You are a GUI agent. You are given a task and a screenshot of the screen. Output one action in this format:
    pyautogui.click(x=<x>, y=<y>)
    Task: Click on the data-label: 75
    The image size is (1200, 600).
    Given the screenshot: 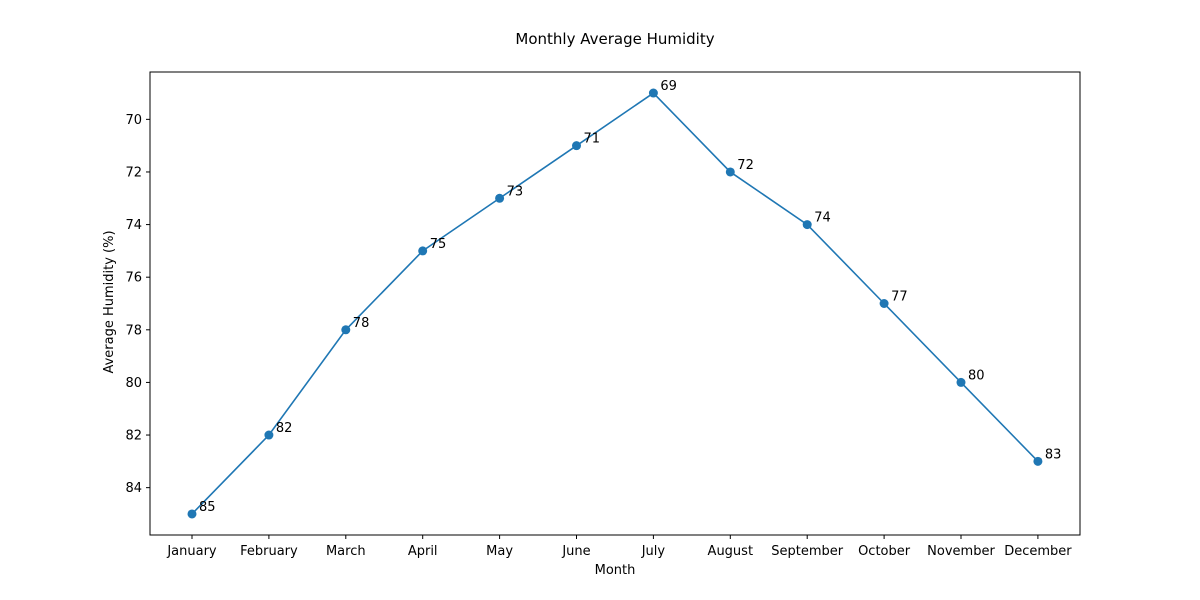 What is the action you would take?
    pyautogui.click(x=438, y=244)
    